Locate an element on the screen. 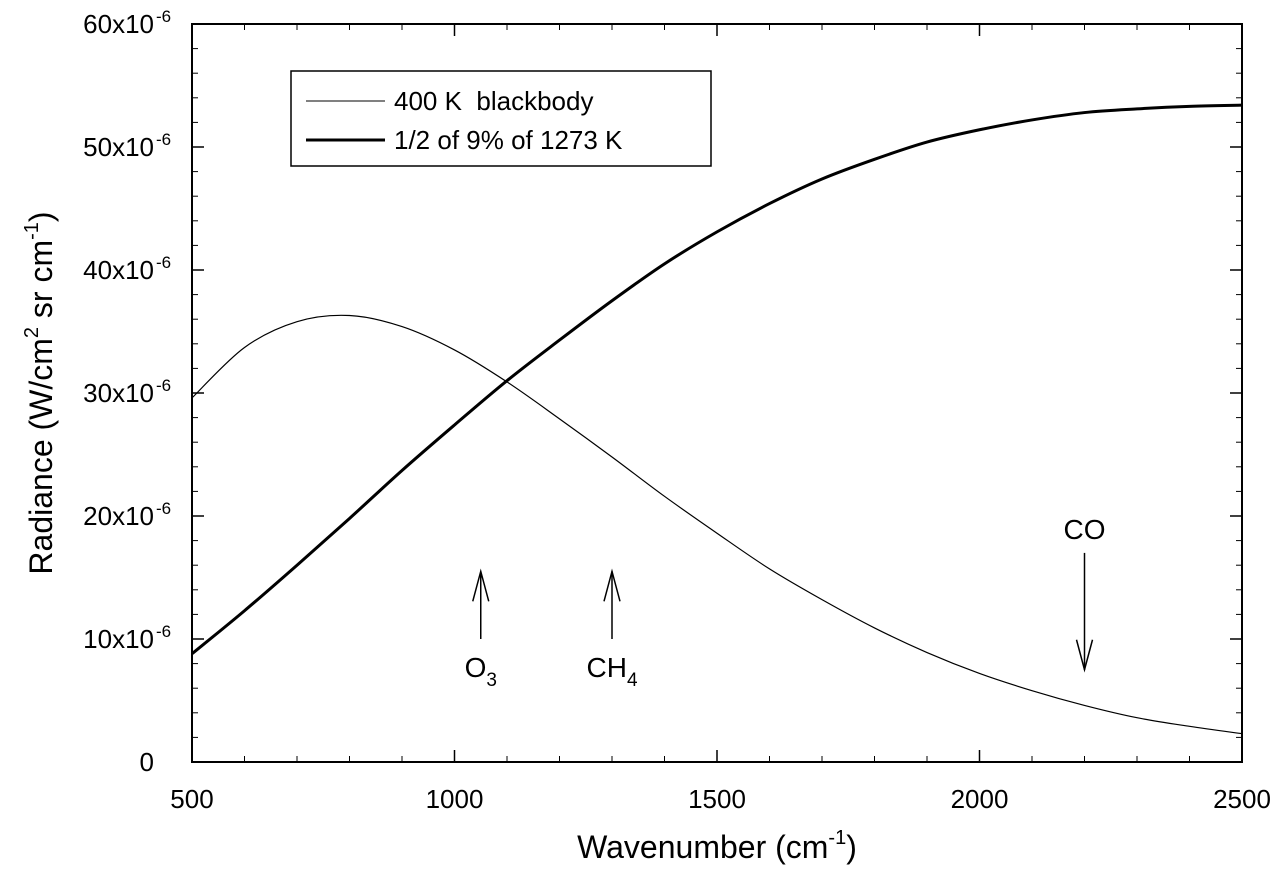  y-axis-label: Radiance (W/cm2 sr cm-1) is located at coordinates (40, 392).